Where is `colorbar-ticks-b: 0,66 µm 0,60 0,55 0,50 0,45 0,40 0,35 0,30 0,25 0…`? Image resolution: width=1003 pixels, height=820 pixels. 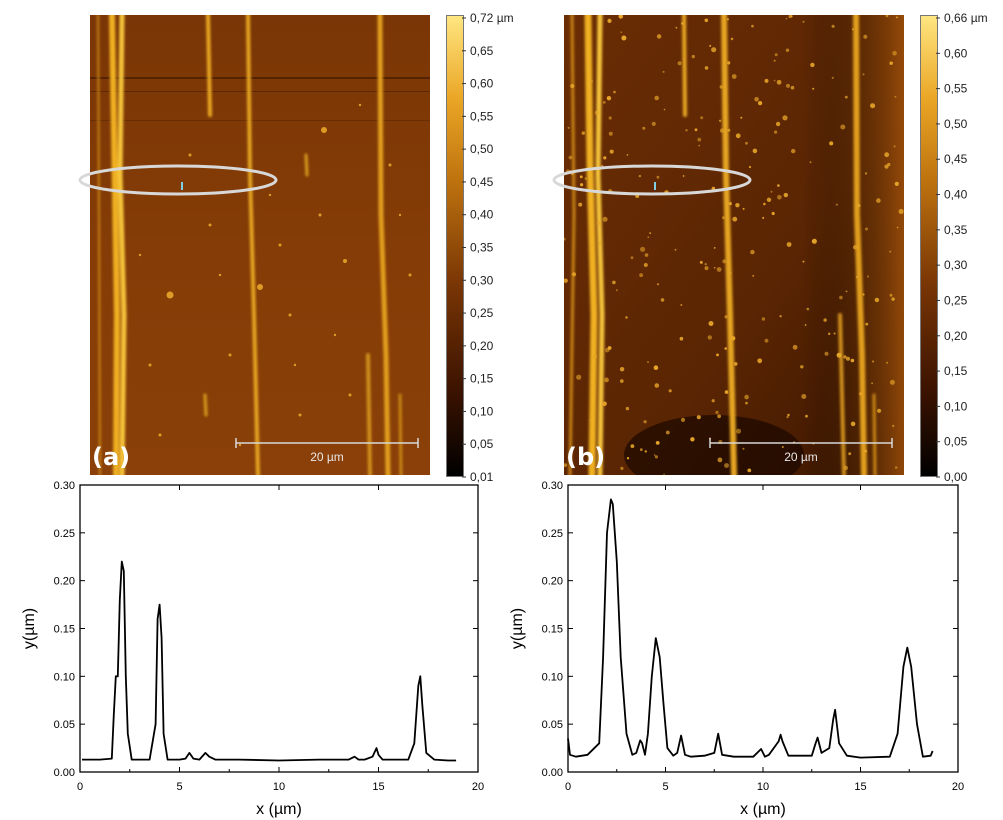 colorbar-ticks-b: 0,66 µm 0,60 0,55 0,50 0,45 0,40 0,35 0,30 0,25 0… is located at coordinates (962, 247).